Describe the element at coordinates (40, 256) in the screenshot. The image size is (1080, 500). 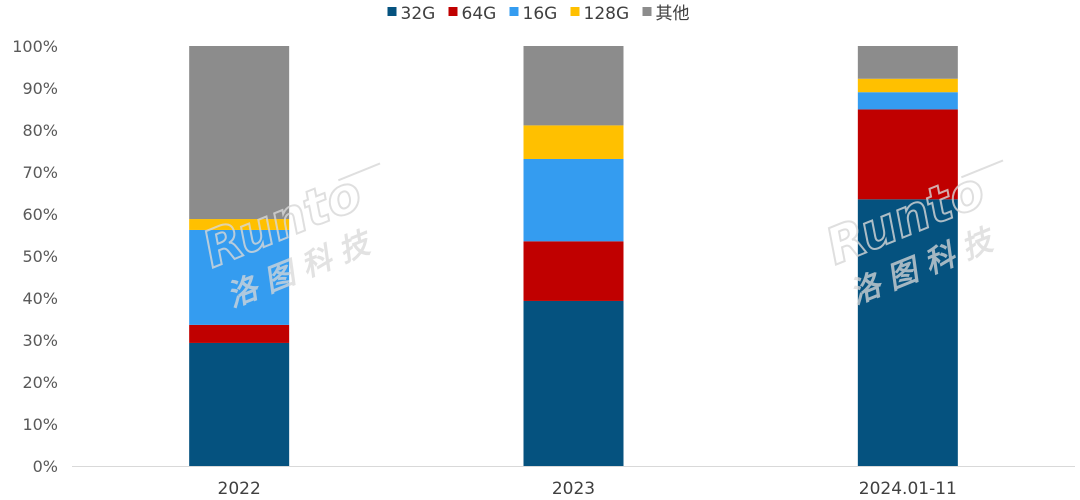
I see `y-tick-label: 50%` at that location.